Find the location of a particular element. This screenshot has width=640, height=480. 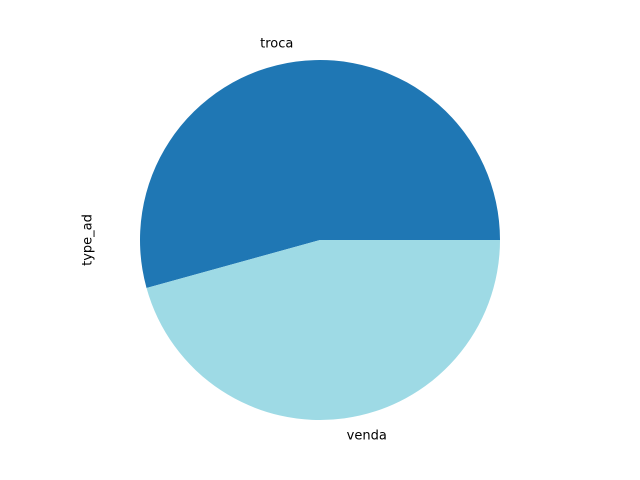

slice-label-venda: venda is located at coordinates (367, 436).